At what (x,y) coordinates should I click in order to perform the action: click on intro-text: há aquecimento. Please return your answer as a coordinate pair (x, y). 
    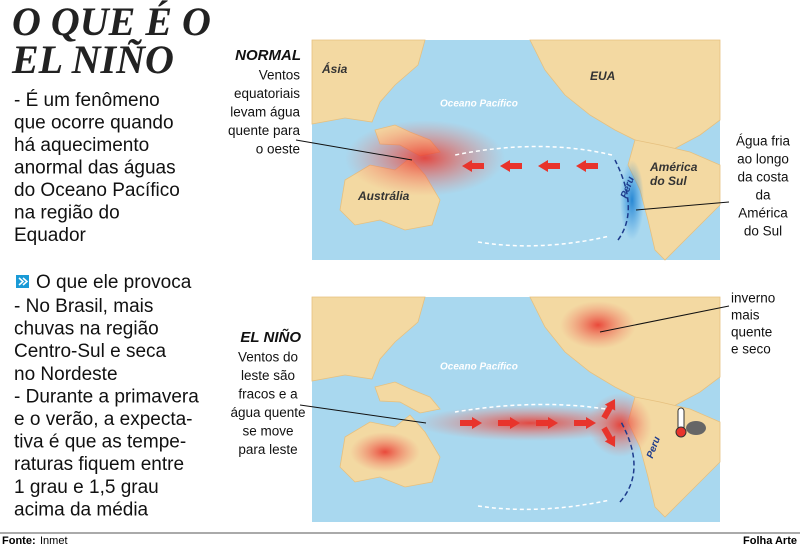
    Looking at the image, I should click on (81, 145).